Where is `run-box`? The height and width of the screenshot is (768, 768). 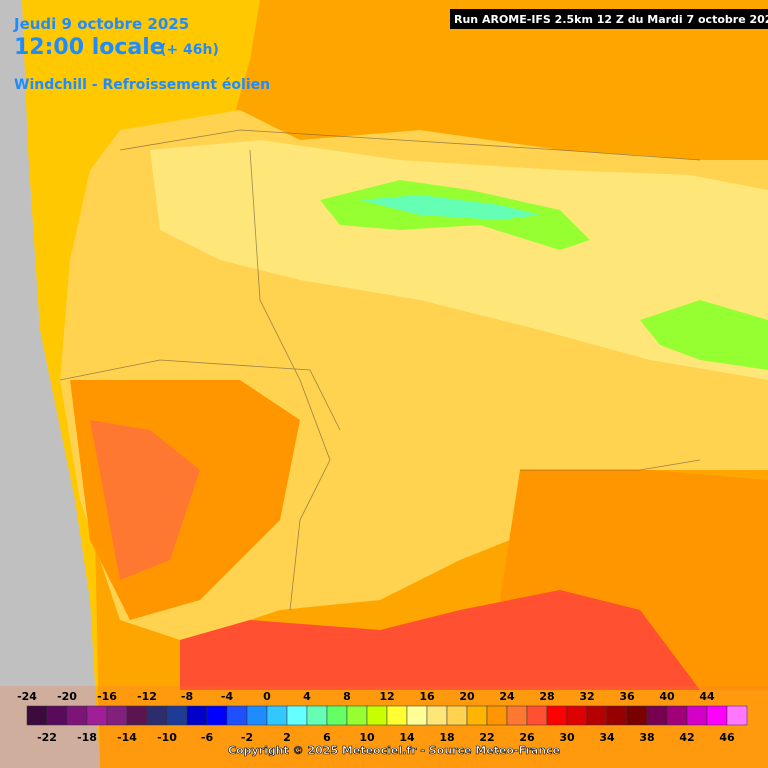
run-box is located at coordinates (609, 19).